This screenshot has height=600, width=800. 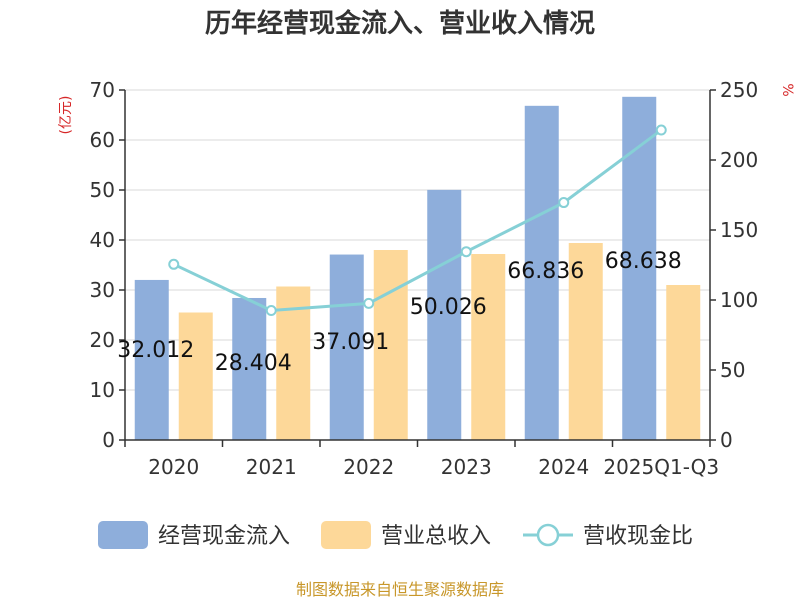 I want to click on left-tick-label: 40, so click(x=102, y=240).